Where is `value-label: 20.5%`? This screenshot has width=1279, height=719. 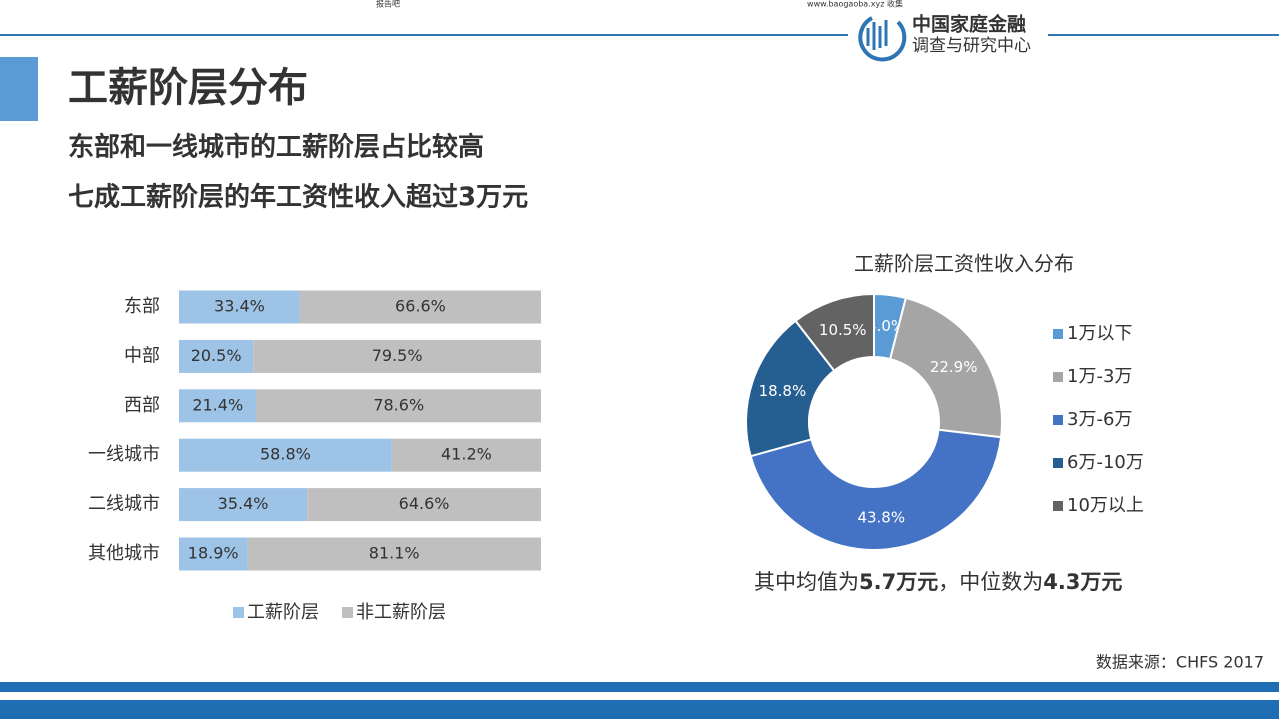 value-label: 20.5% is located at coordinates (216, 355).